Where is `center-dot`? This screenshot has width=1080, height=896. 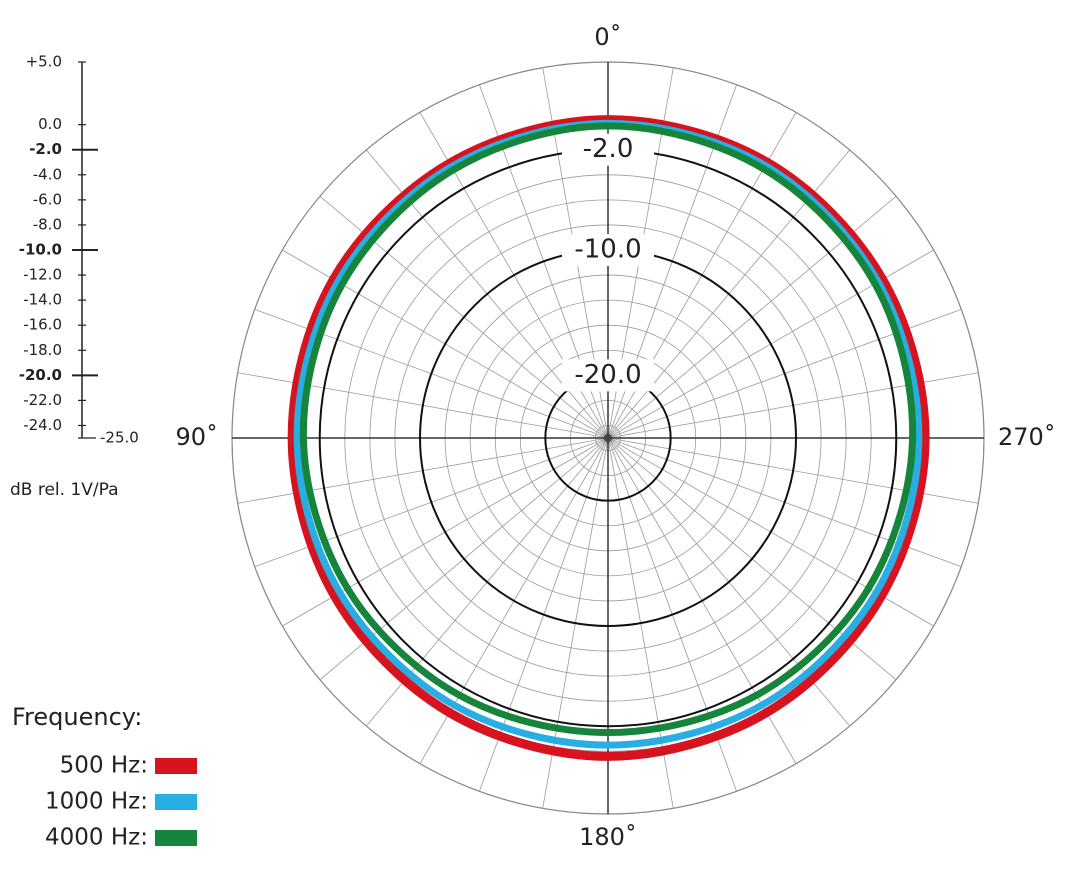 center-dot is located at coordinates (608, 438).